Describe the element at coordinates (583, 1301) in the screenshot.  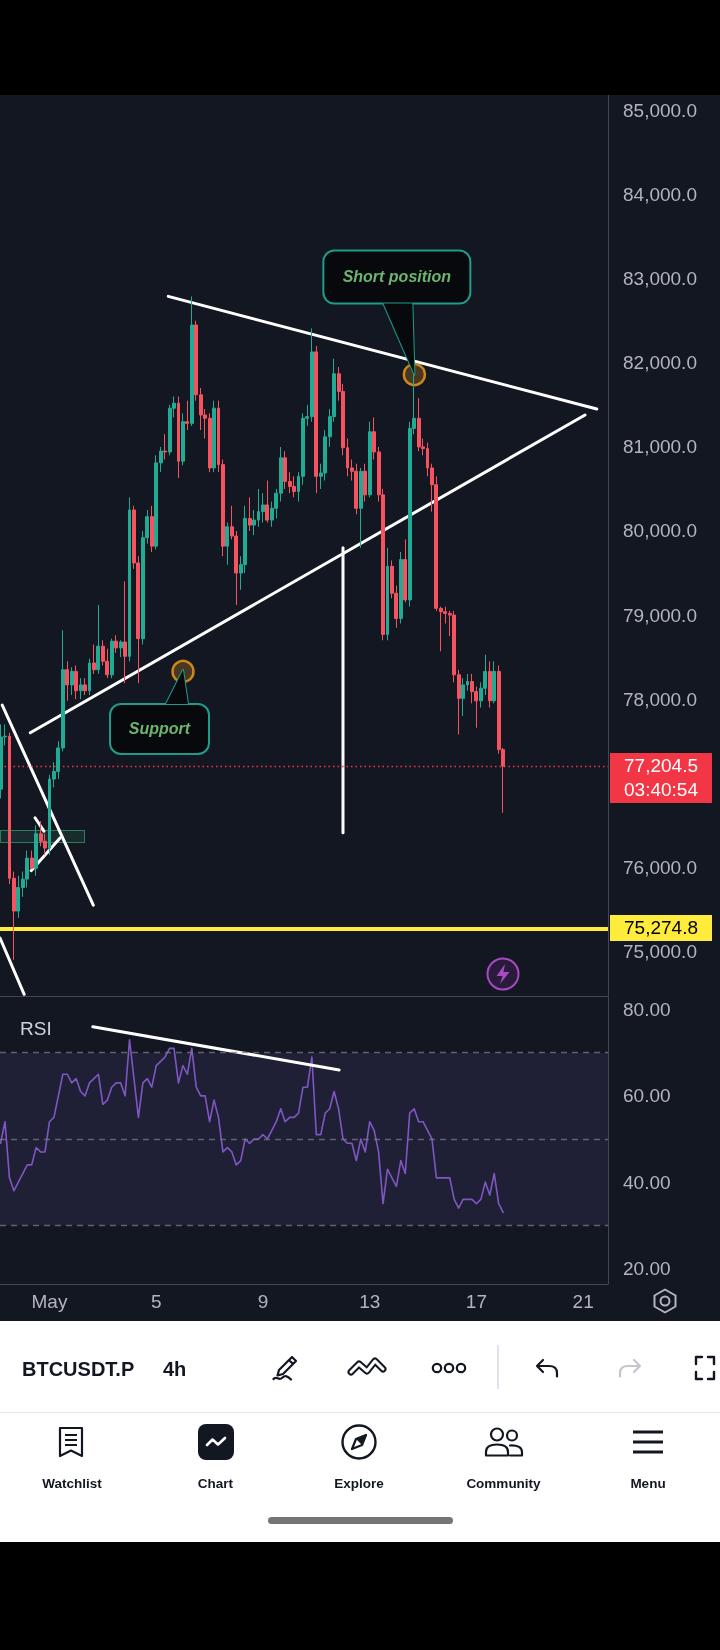
I see `x-tick-label: 21` at that location.